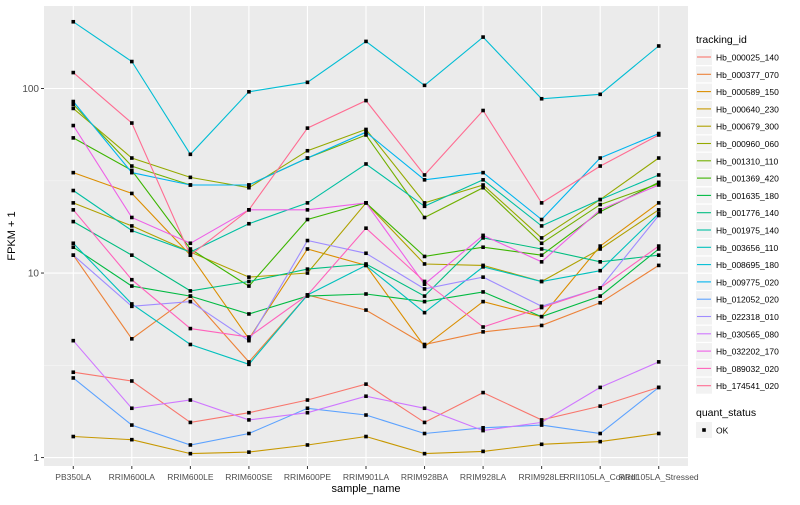  What do you see at coordinates (712, 430) in the screenshot?
I see `legend-shape-items: OK` at bounding box center [712, 430].